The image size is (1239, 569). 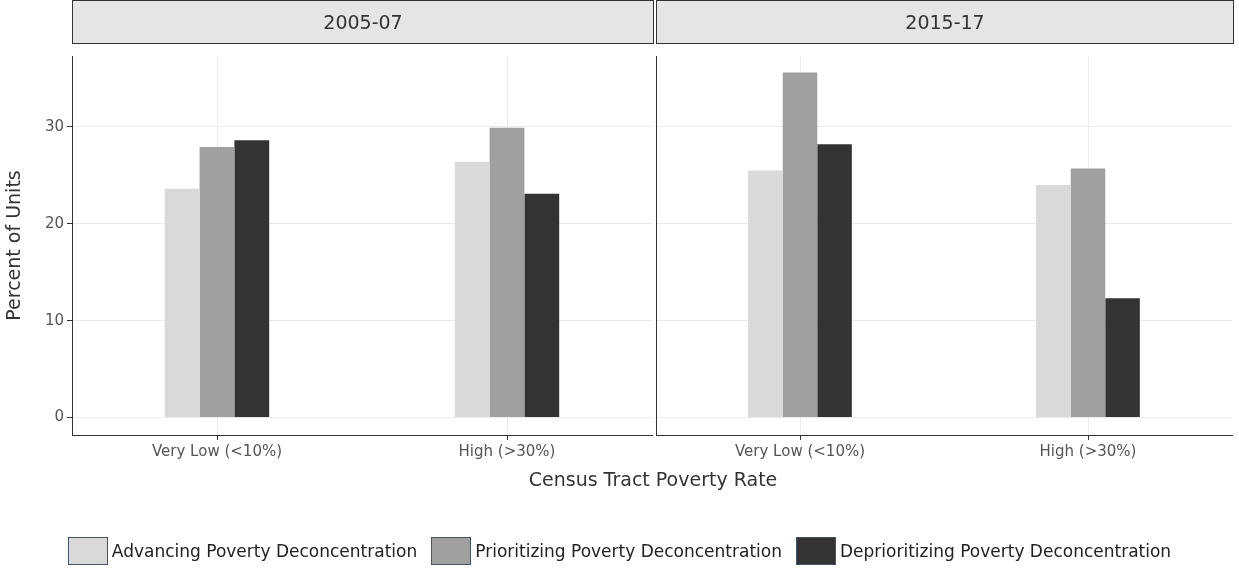 I want to click on y-tick-label: 20, so click(x=54, y=222).